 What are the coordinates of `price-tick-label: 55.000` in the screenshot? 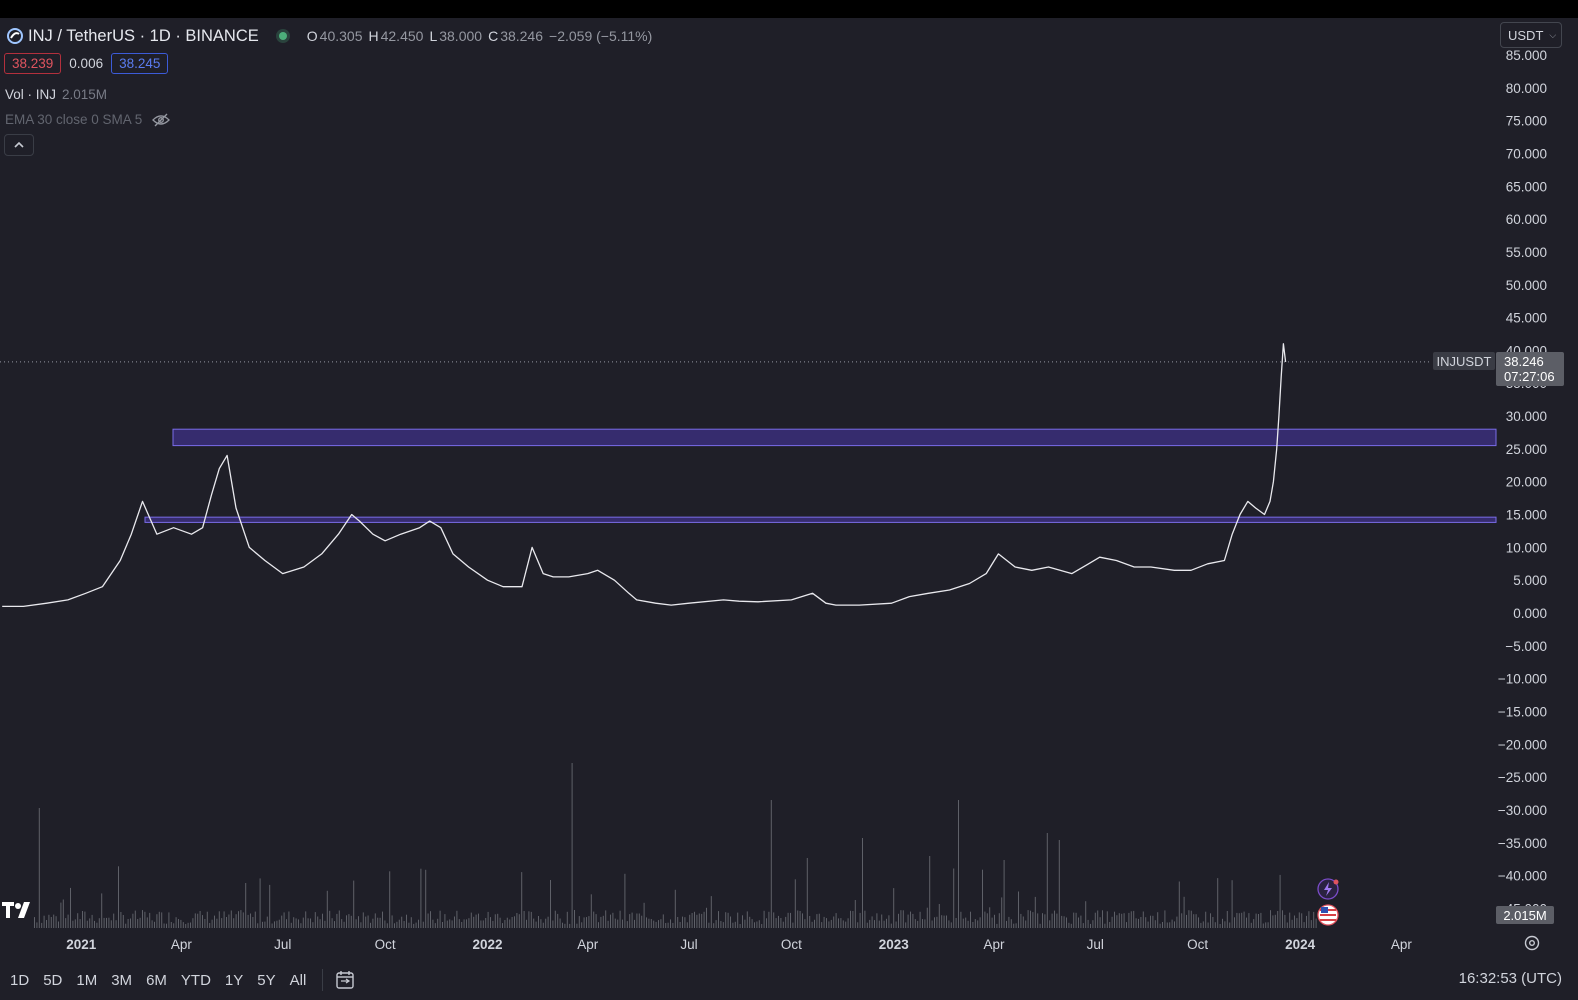 It's located at (1526, 252).